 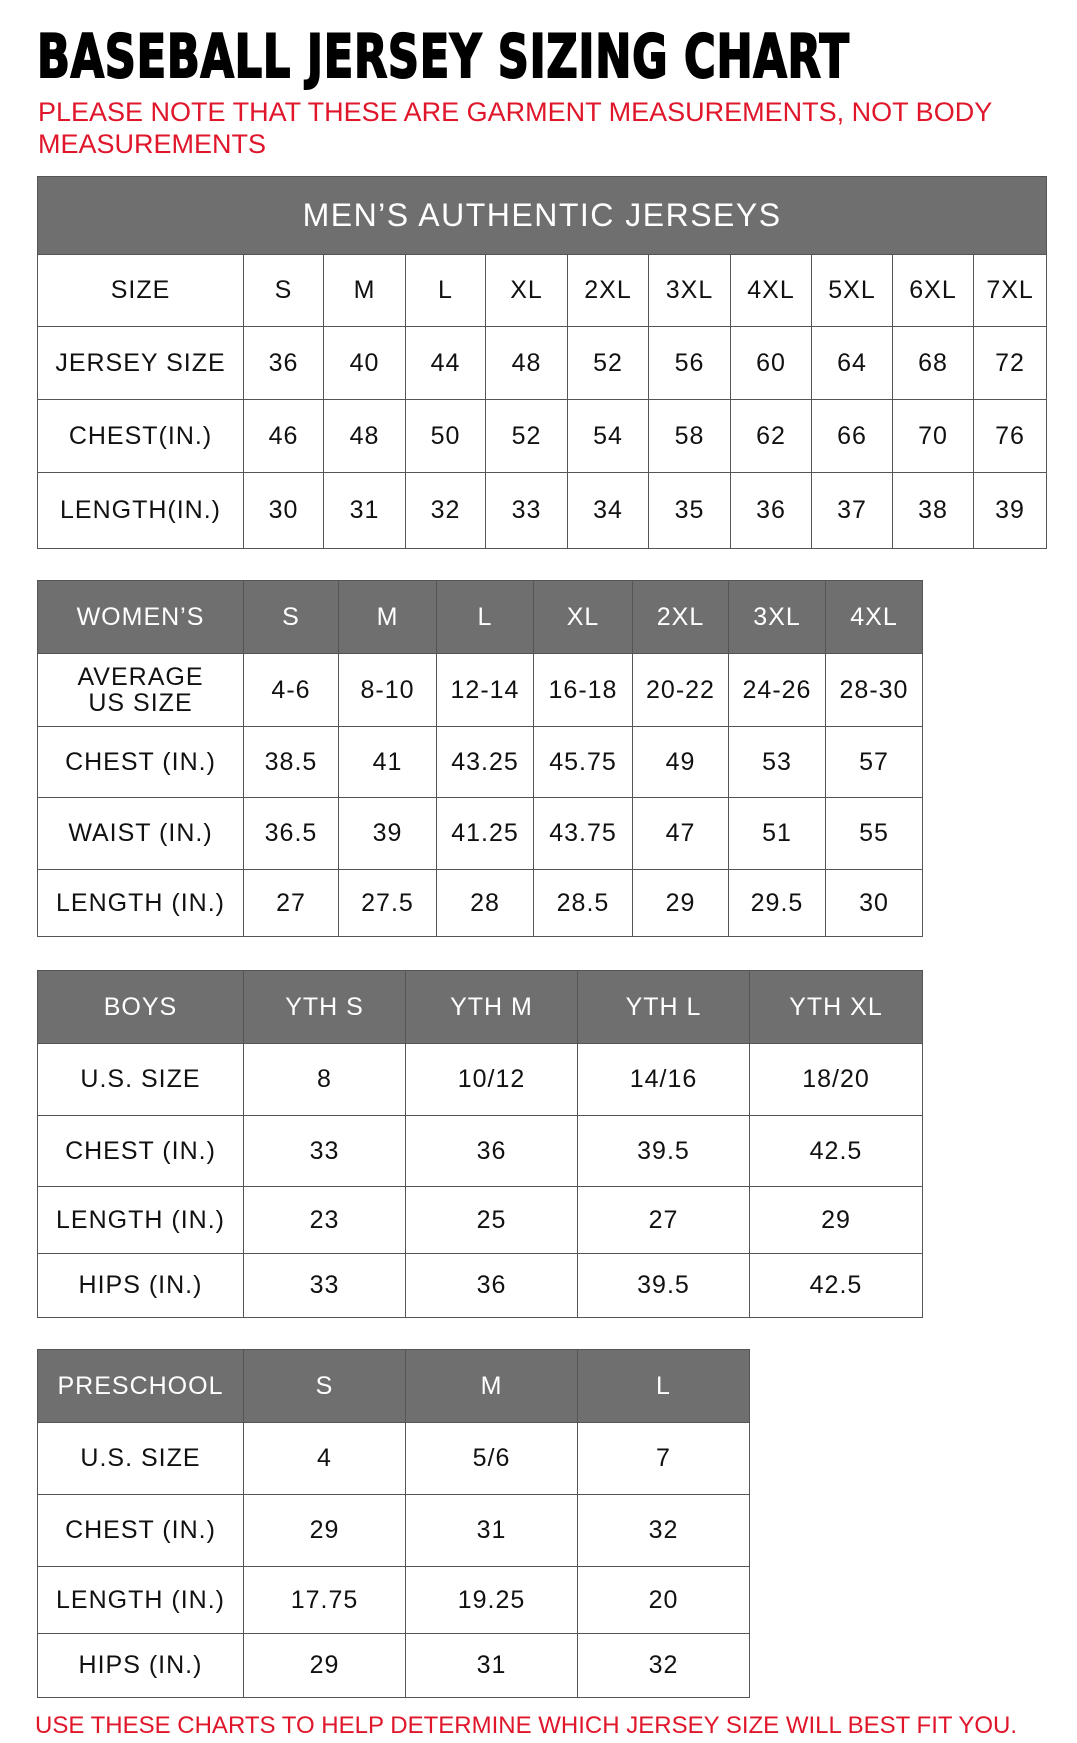 I want to click on measurement-cell: 20-22, so click(x=680, y=690).